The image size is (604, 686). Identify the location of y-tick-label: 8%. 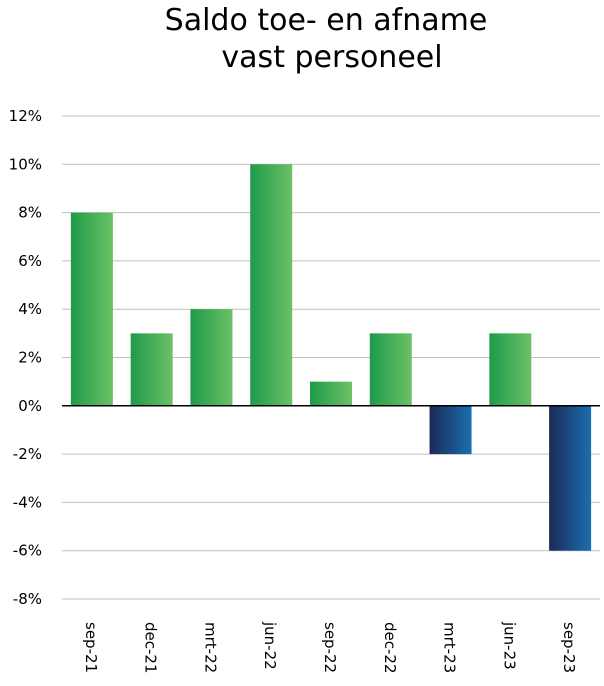
(30, 213).